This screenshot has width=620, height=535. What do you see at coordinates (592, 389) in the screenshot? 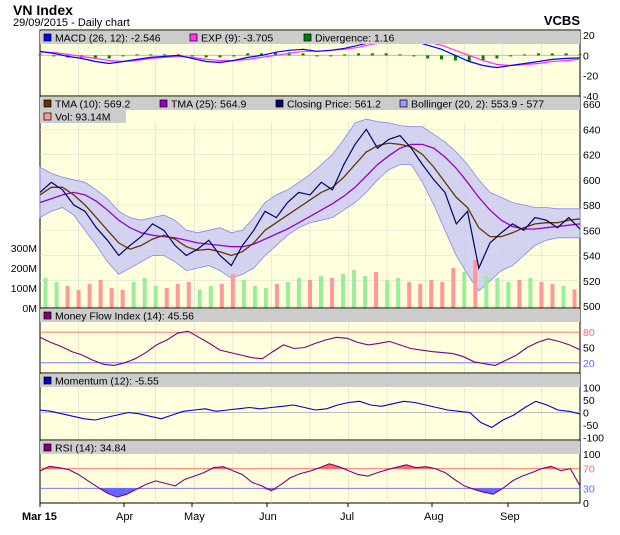
I see `momentum-tick-label: 100` at bounding box center [592, 389].